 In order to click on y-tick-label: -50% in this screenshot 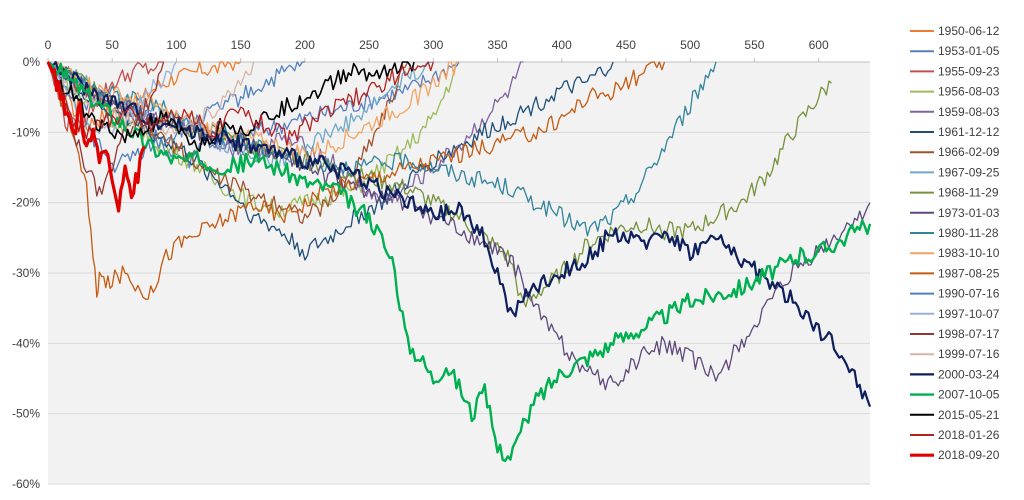, I will do `click(26, 414)`.